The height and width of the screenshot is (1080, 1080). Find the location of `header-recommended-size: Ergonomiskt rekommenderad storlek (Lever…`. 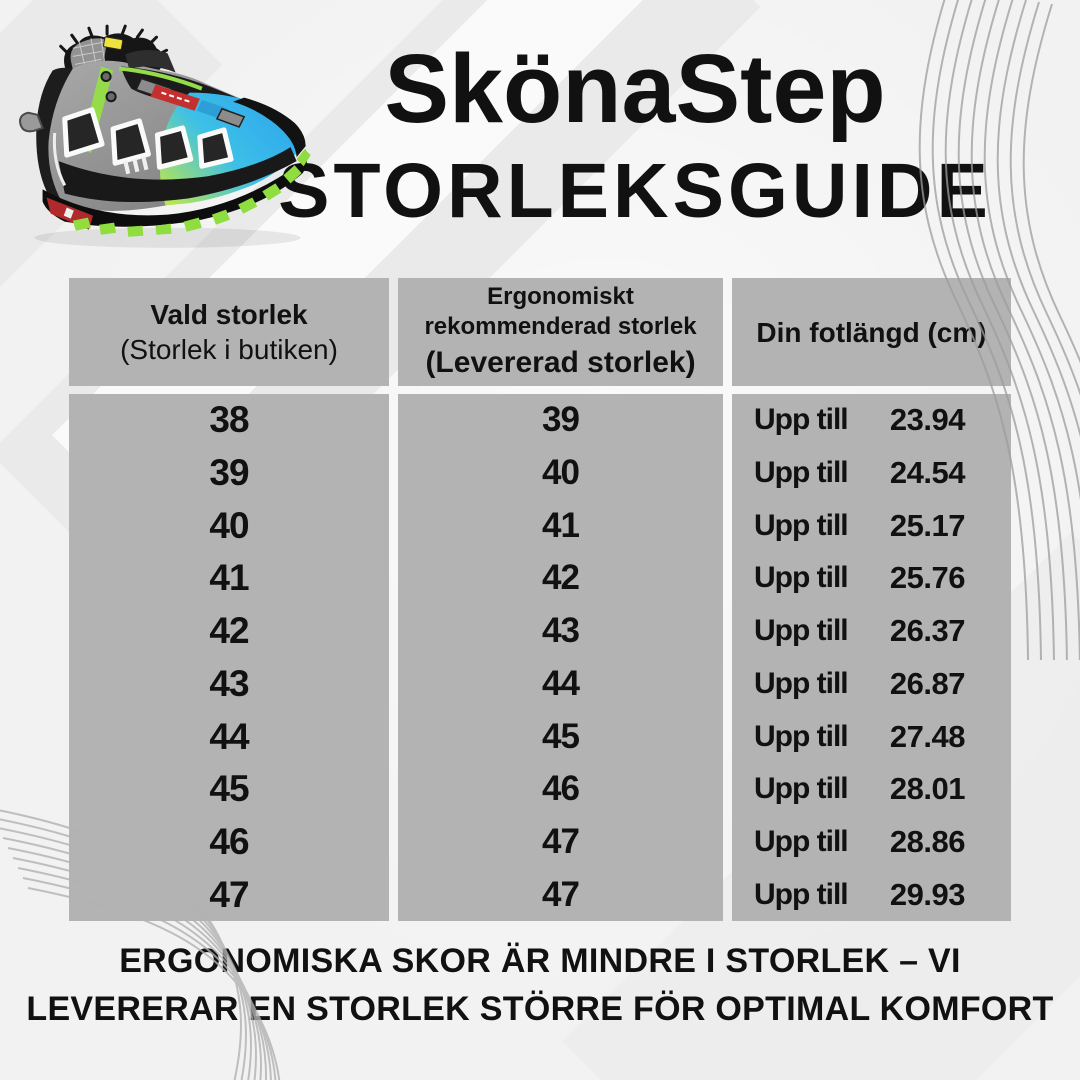

header-recommended-size: Ergonomiskt rekommenderad storlek (Lever… is located at coordinates (560, 332).